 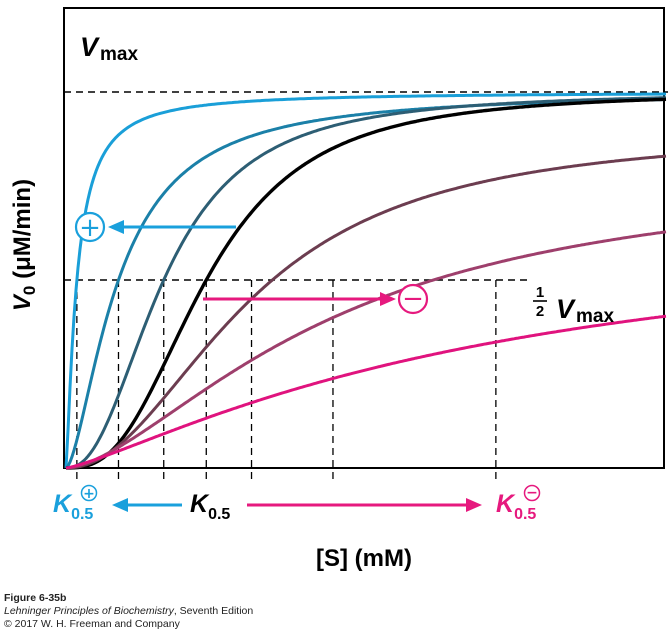 I want to click on y-axis-label: V0 (μM/min), so click(x=24, y=245).